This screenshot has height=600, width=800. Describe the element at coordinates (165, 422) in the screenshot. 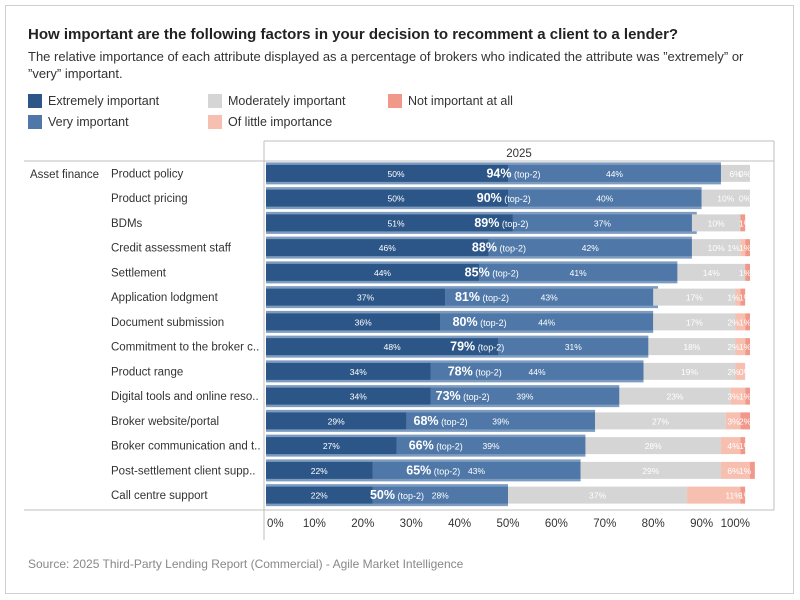

I see `category-label: Broker website/portal` at that location.